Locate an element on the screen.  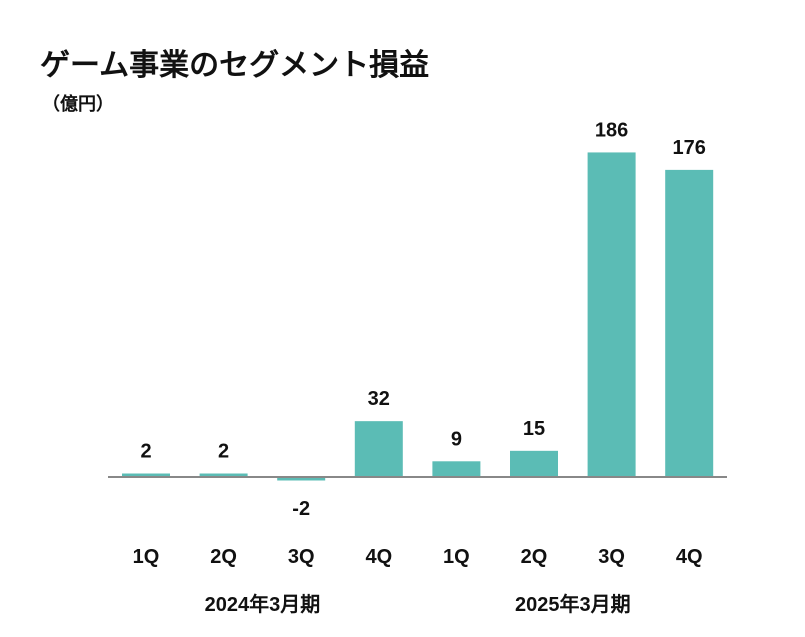
data-label: 15 is located at coordinates (534, 429).